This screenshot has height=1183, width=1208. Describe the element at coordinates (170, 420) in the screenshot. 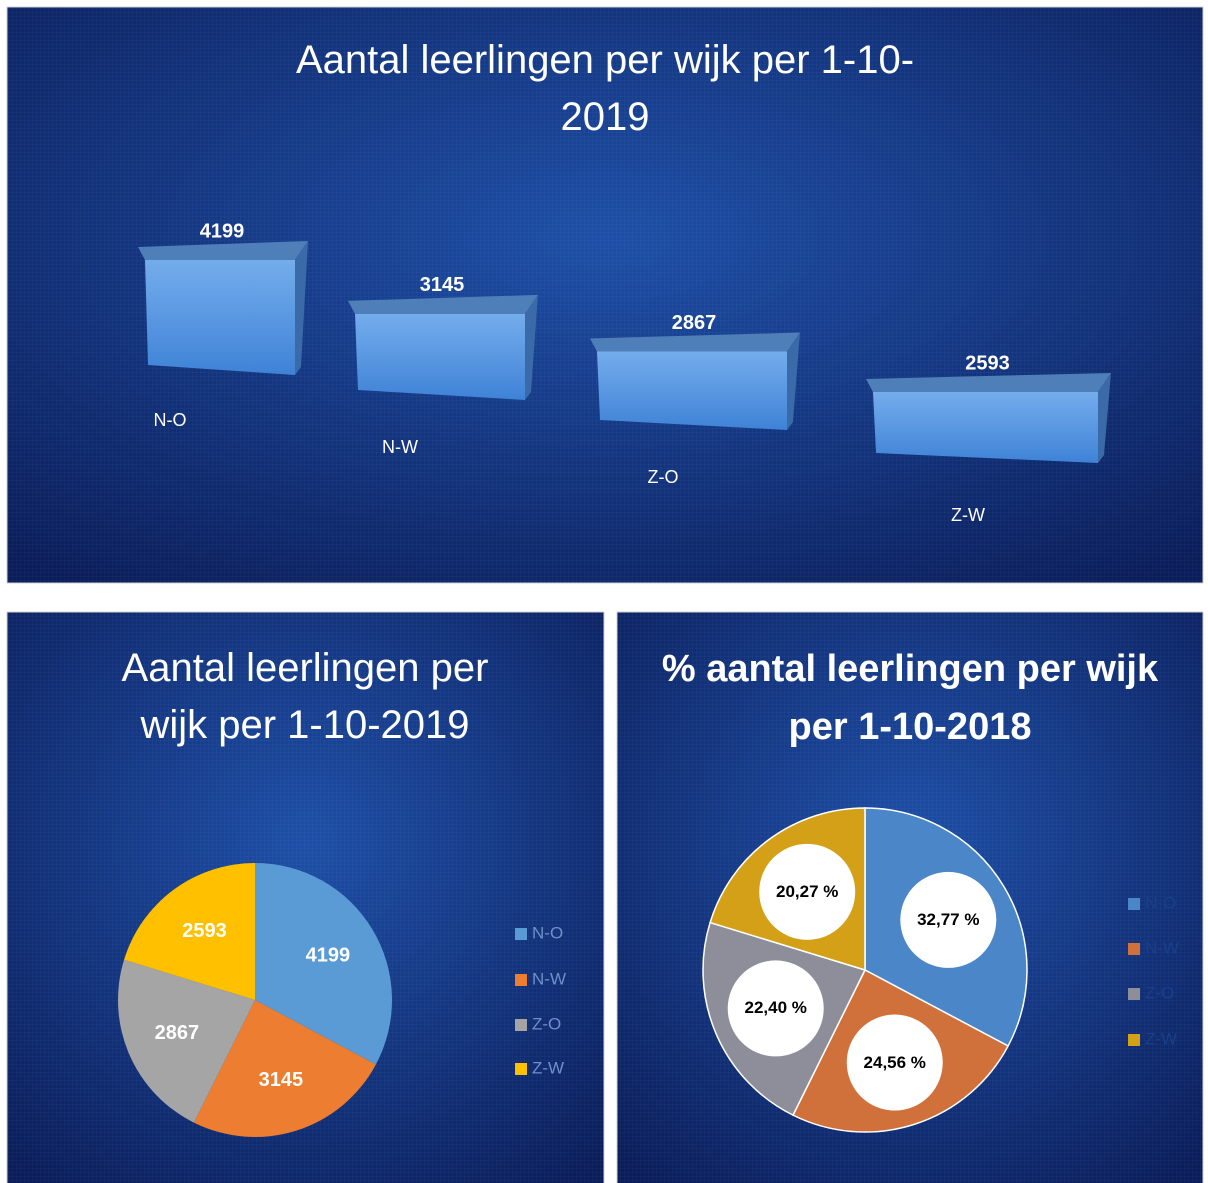

I see `x-tick-label: N-O` at that location.